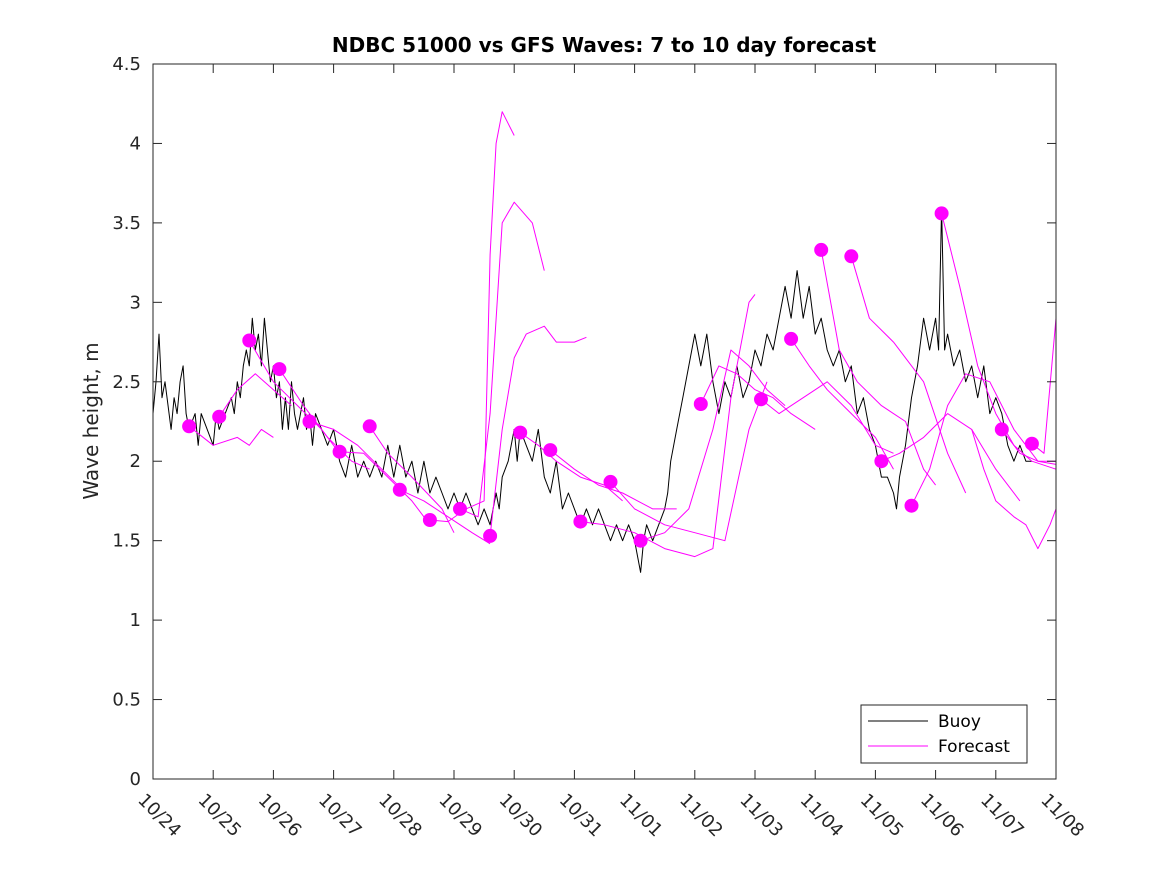 The width and height of the screenshot is (1167, 879). What do you see at coordinates (126, 541) in the screenshot?
I see `y-tick-label: 1.5` at bounding box center [126, 541].